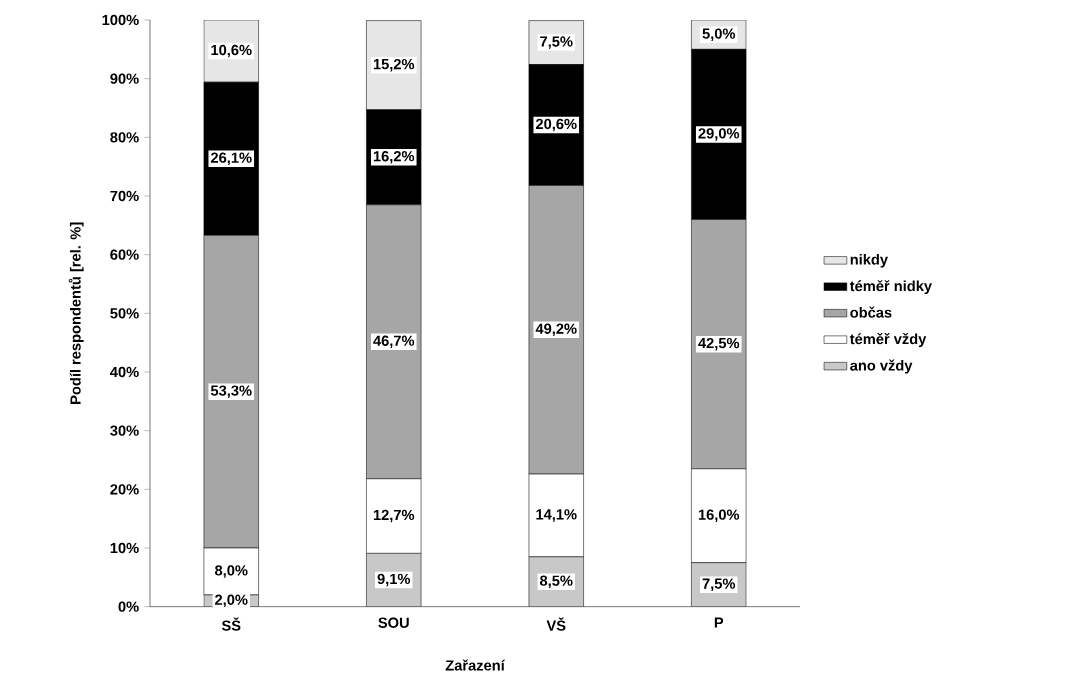 This screenshot has width=1085, height=697. What do you see at coordinates (124, 372) in the screenshot?
I see `y-tick-label: 40%` at bounding box center [124, 372].